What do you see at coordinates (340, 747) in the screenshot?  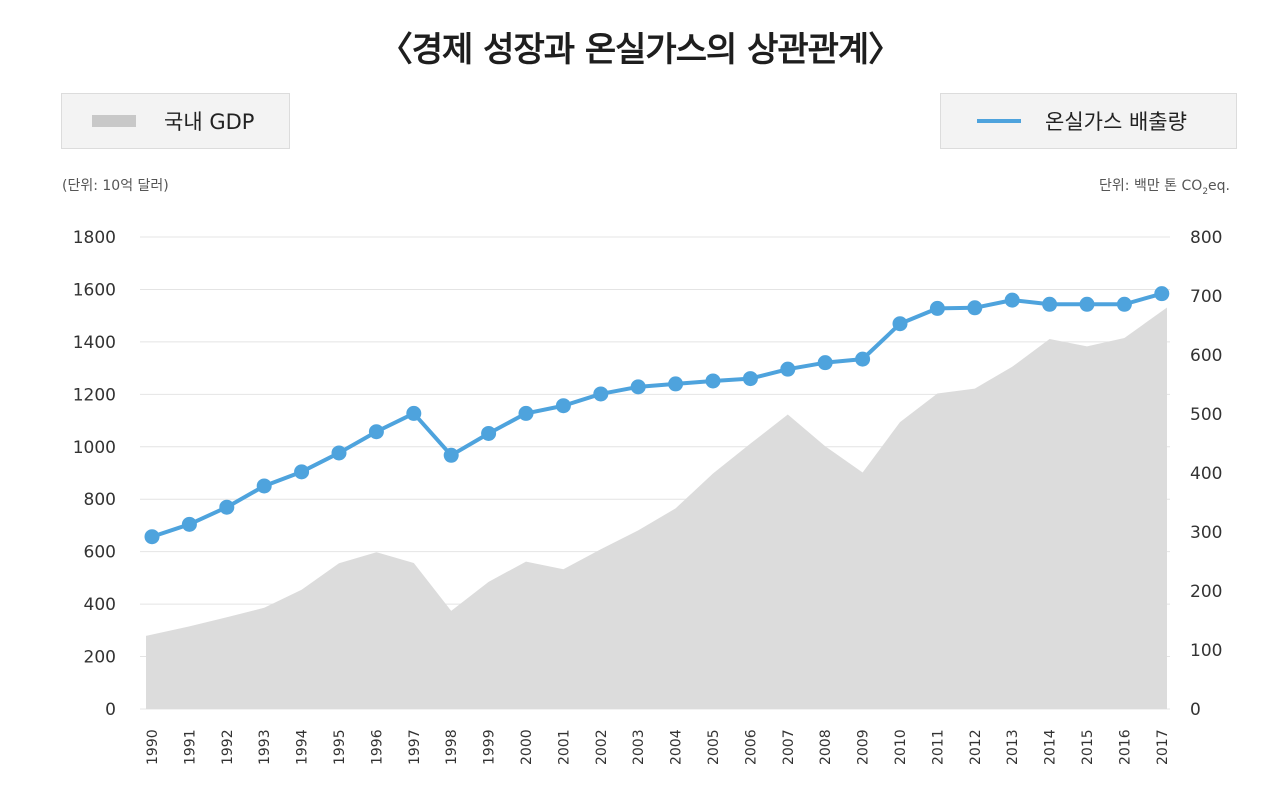 I see `x-tick-label: 1995` at bounding box center [340, 747].